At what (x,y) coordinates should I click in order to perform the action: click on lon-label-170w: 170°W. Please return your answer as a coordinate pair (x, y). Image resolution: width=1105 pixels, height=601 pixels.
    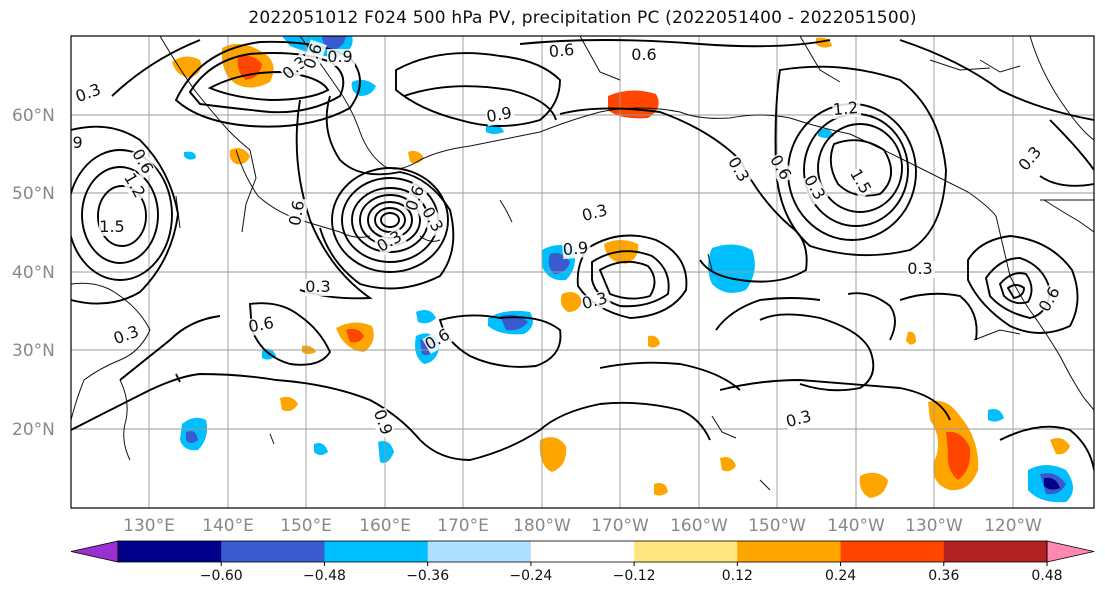
    Looking at the image, I should click on (620, 526).